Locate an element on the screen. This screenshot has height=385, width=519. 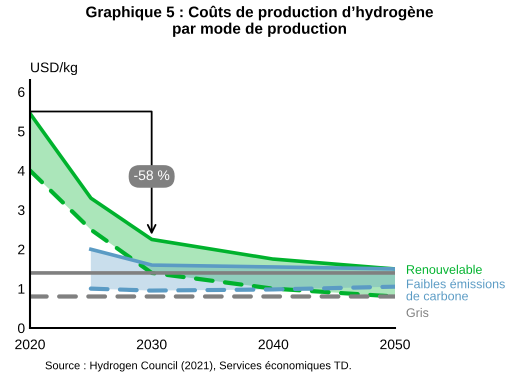
annotation: -58 % is located at coordinates (152, 175).